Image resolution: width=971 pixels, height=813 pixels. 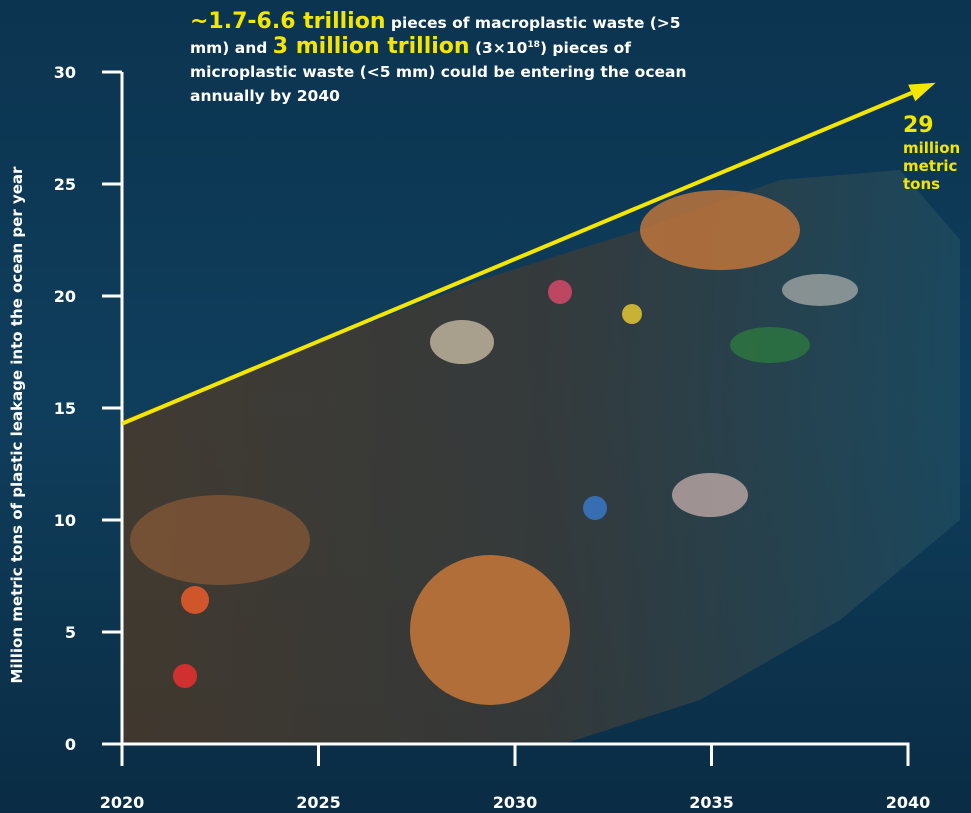 What do you see at coordinates (122, 802) in the screenshot?
I see `x-tick-label: 2020` at bounding box center [122, 802].